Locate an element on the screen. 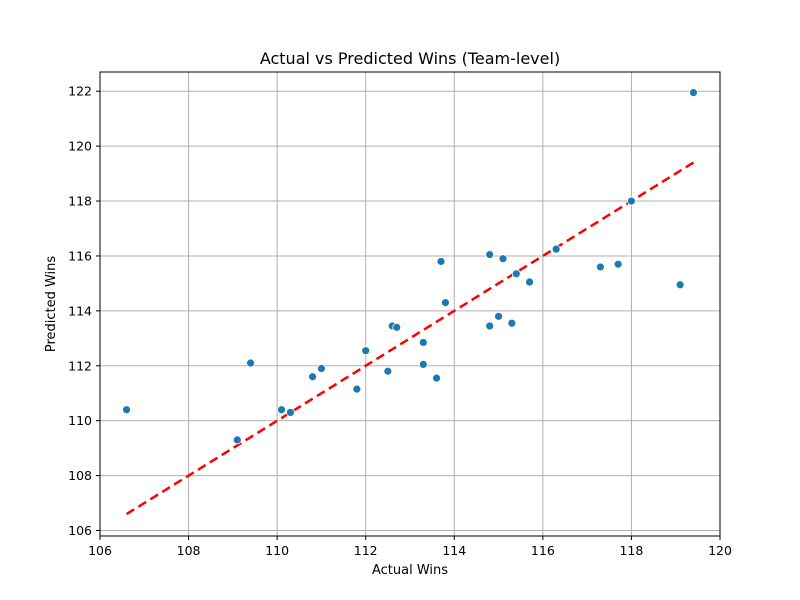 The height and width of the screenshot is (600, 800). y-tick-label: 118 is located at coordinates (80, 201).